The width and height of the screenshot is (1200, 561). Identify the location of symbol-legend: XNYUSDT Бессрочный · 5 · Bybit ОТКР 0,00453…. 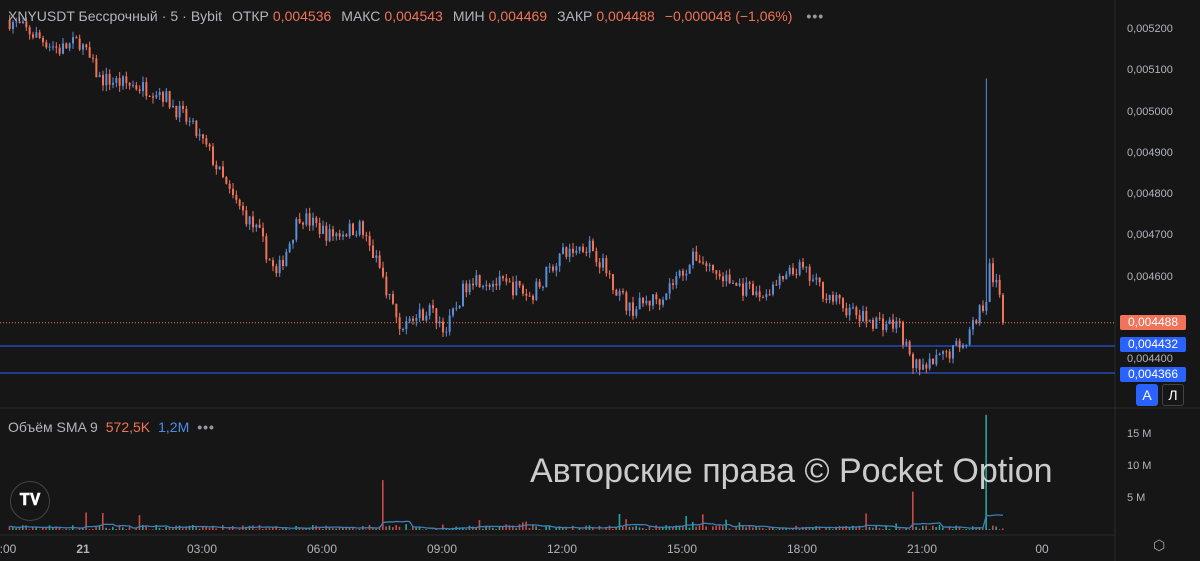
(416, 16).